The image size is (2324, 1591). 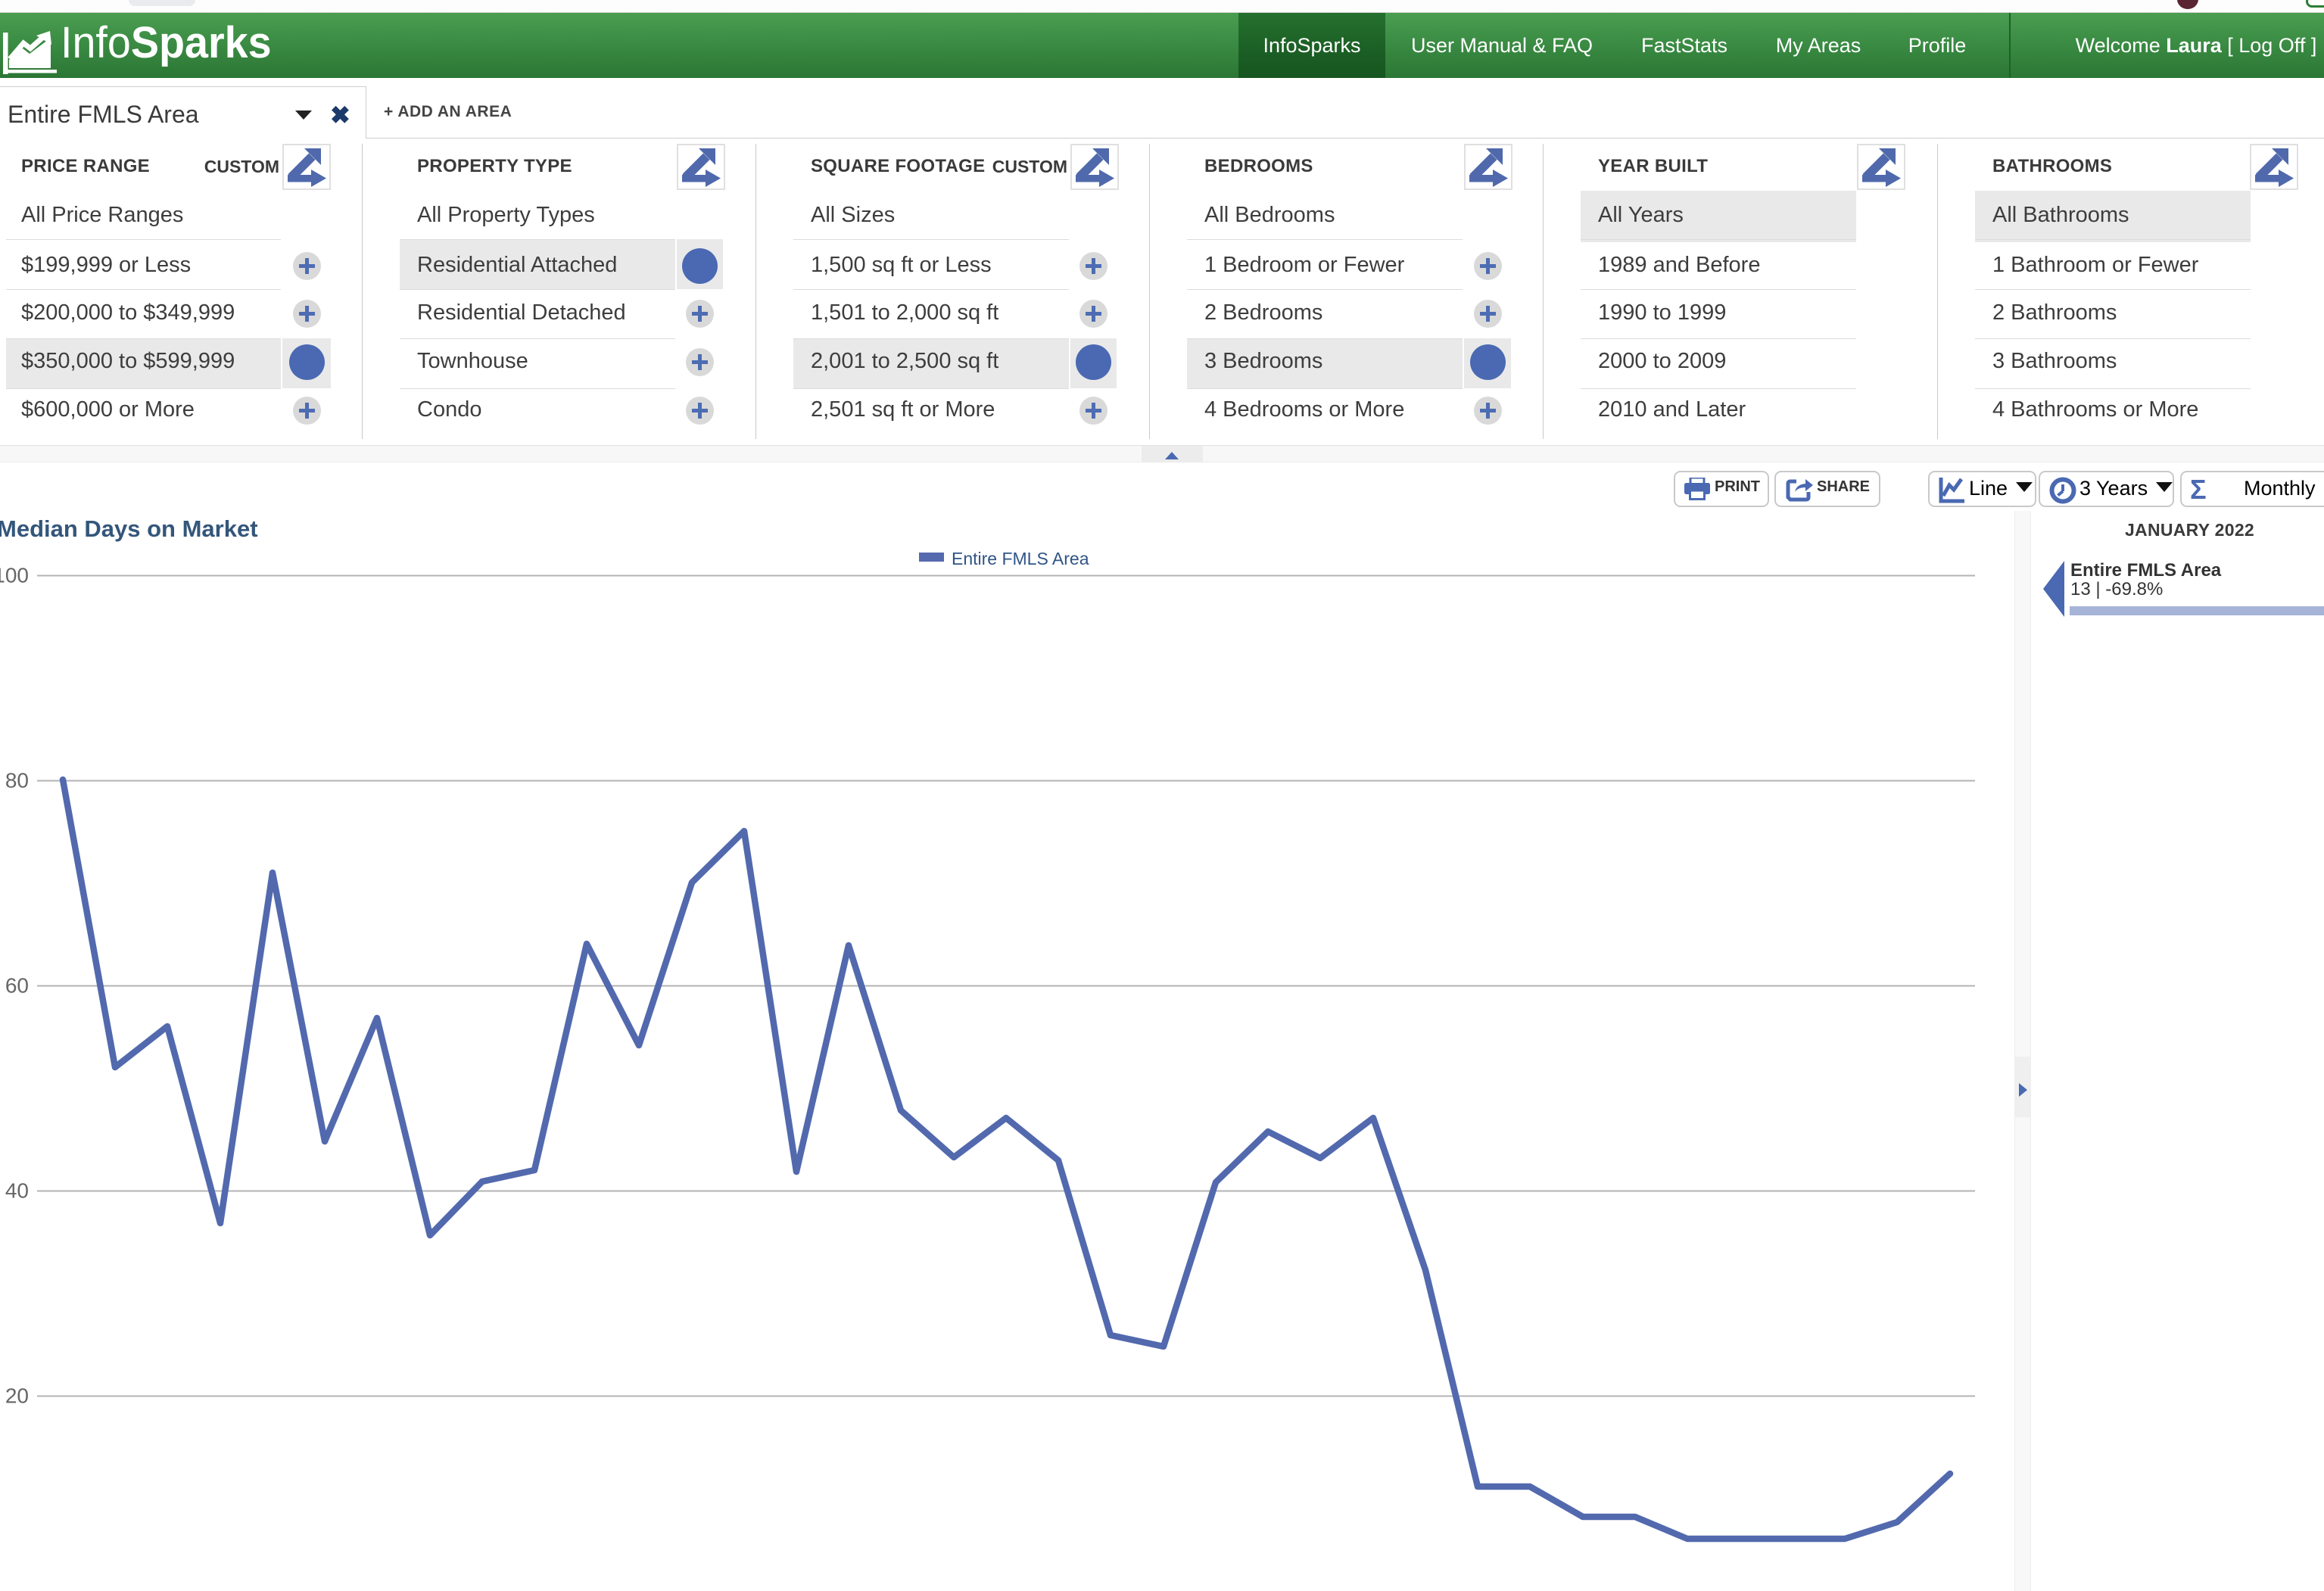 What do you see at coordinates (17, 986) in the screenshot?
I see `svg-text: 60` at bounding box center [17, 986].